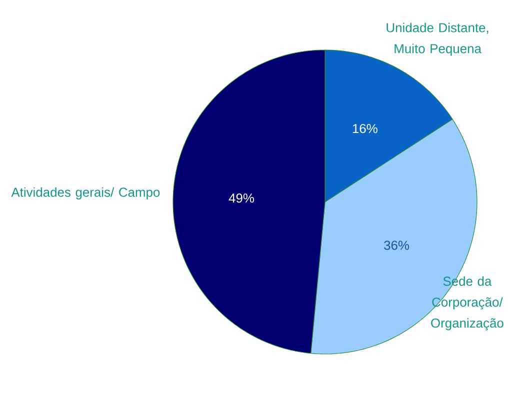 The height and width of the screenshot is (405, 520). Describe the element at coordinates (437, 39) in the screenshot. I see `slice-label: Unidade Distante, Muito Pequena` at that location.